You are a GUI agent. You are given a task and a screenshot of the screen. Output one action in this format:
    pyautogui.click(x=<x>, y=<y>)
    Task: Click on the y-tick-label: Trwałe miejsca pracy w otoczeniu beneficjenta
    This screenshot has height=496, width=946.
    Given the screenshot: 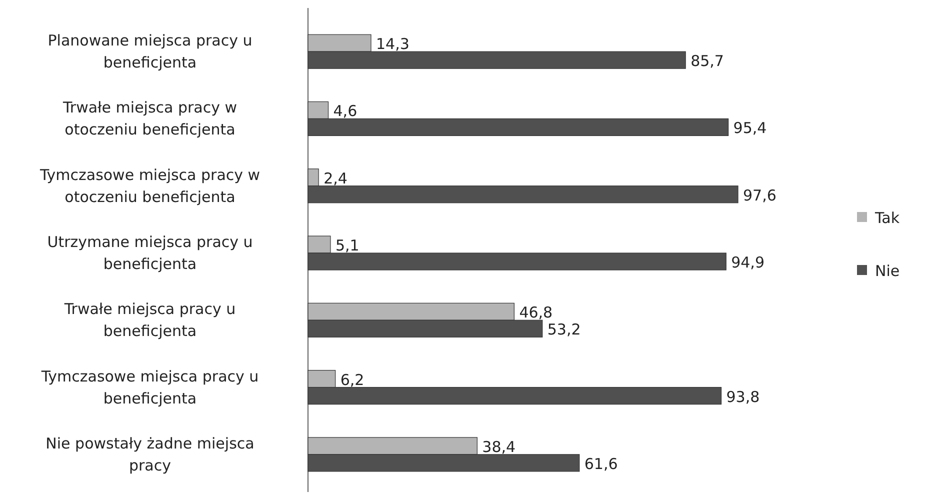 What is the action you would take?
    pyautogui.click(x=150, y=118)
    